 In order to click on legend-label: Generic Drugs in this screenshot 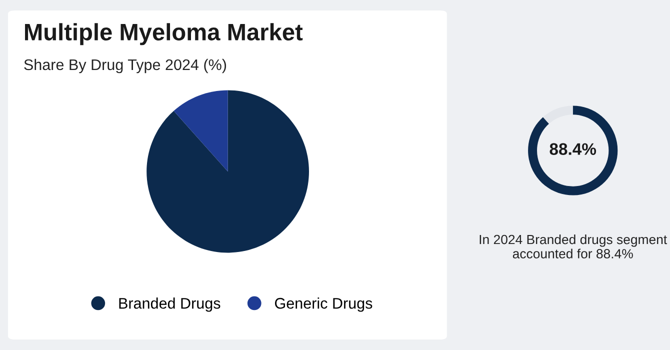, I will do `click(323, 305)`.